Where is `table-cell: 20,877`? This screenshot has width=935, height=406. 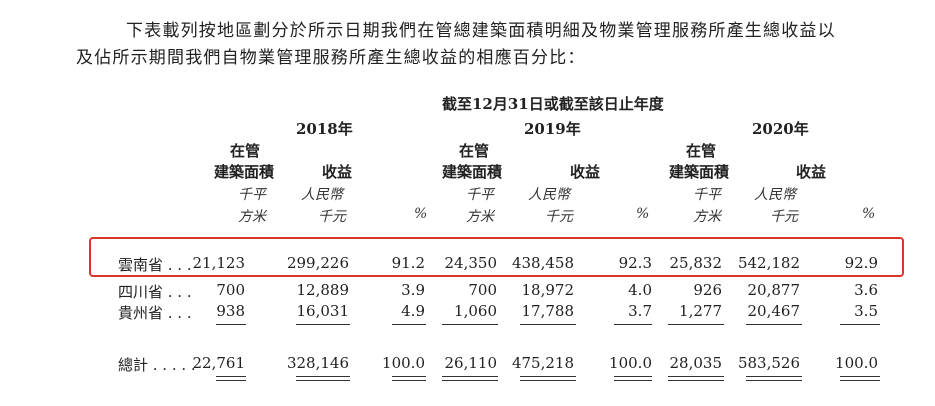
table-cell: 20,877 is located at coordinates (774, 290).